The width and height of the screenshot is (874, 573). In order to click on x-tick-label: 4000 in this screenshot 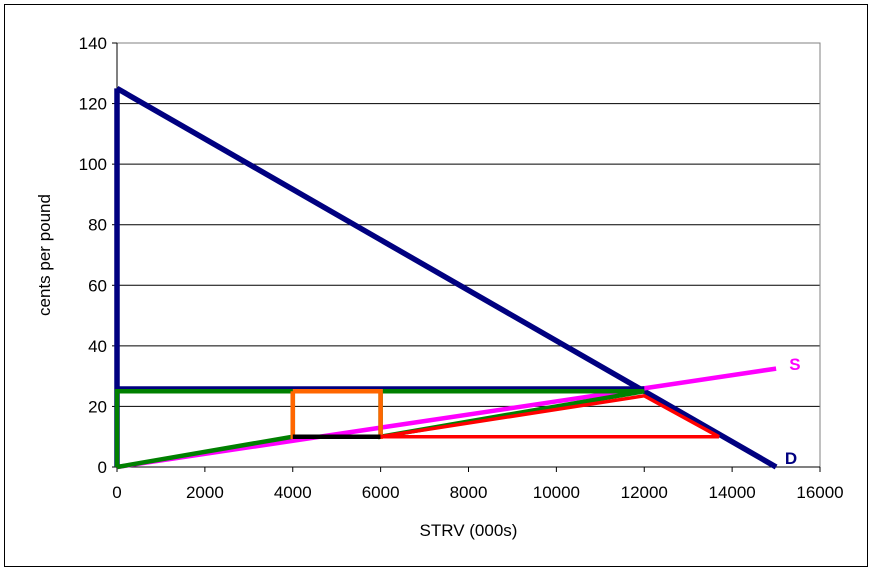, I will do `click(293, 492)`.